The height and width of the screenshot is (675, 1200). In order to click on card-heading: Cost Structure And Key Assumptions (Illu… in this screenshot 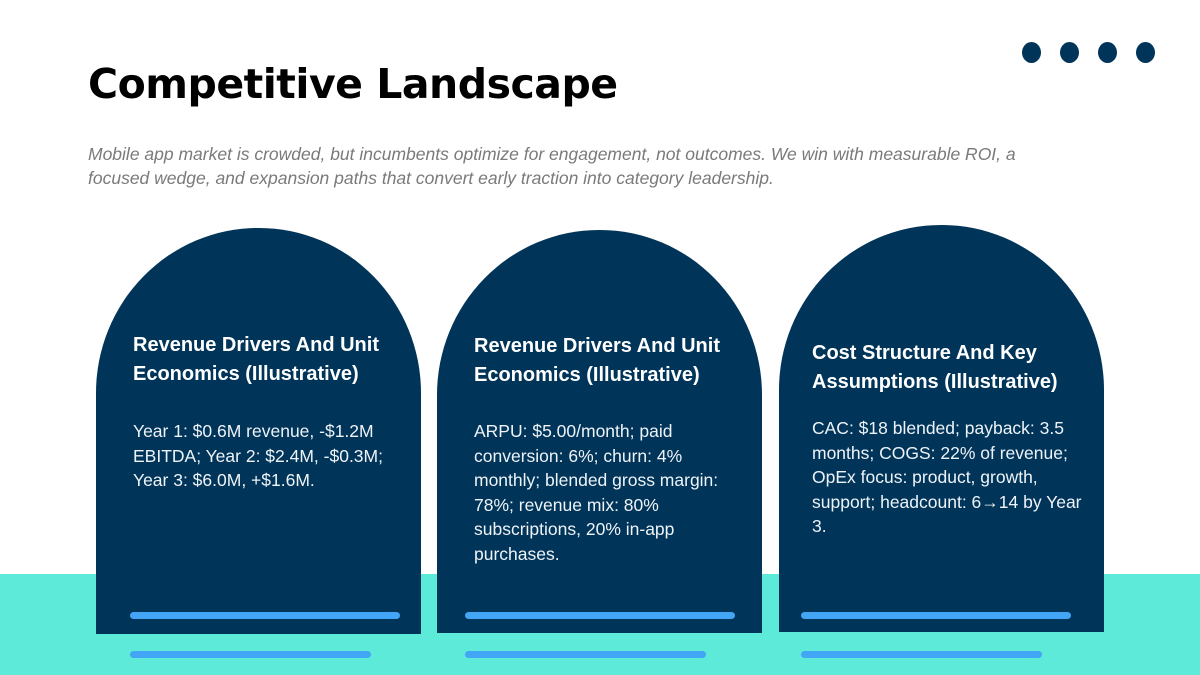, I will do `click(935, 367)`.